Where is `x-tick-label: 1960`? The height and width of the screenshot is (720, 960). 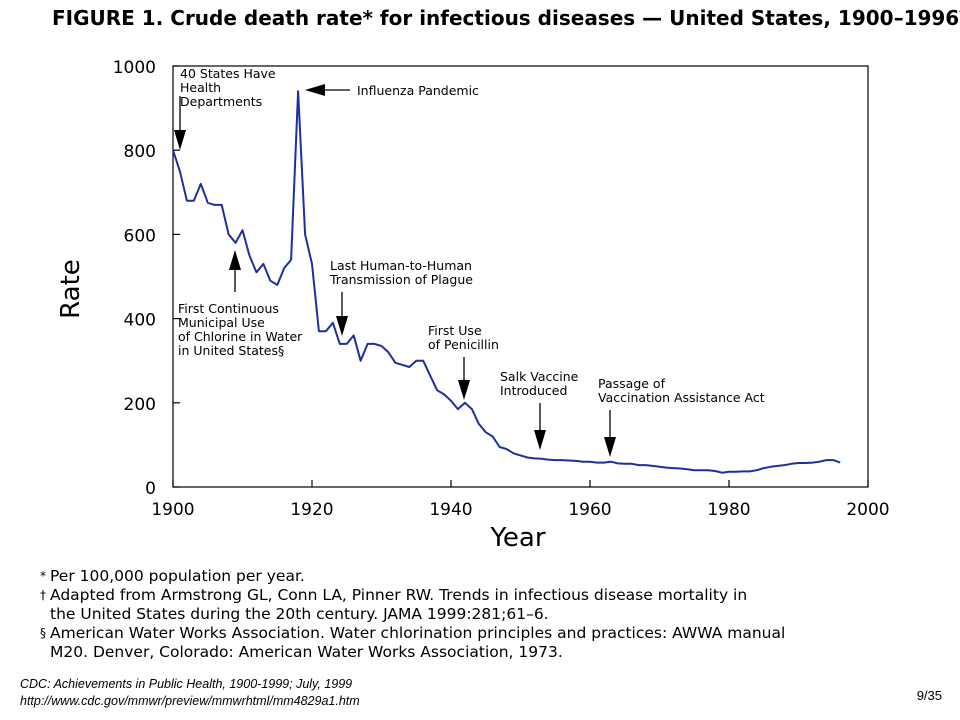 x-tick-label: 1960 is located at coordinates (589, 510).